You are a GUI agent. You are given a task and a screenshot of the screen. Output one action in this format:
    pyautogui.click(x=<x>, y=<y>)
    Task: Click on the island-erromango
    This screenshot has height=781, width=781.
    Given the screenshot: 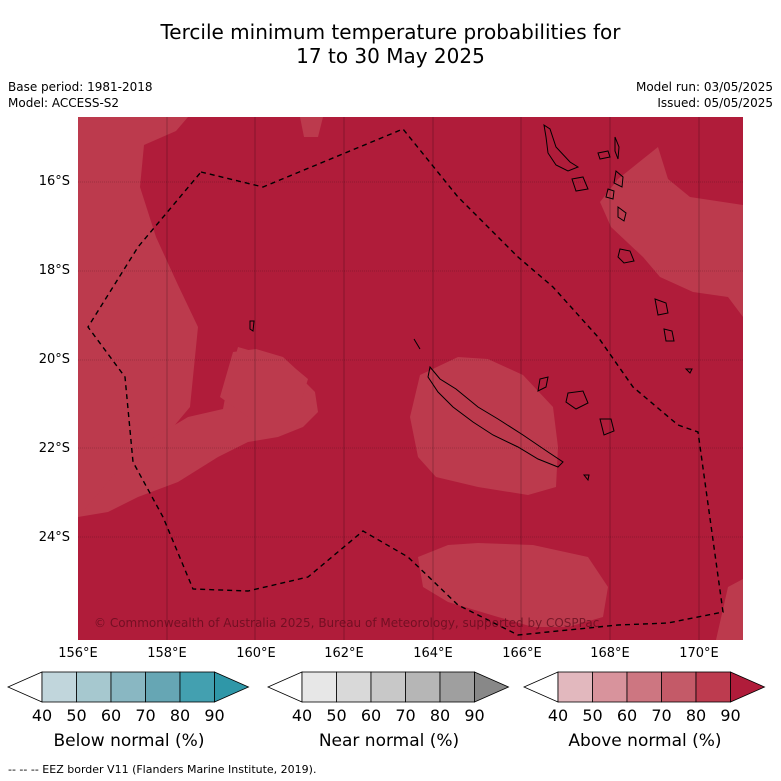 What is the action you would take?
    pyautogui.click(x=661, y=307)
    